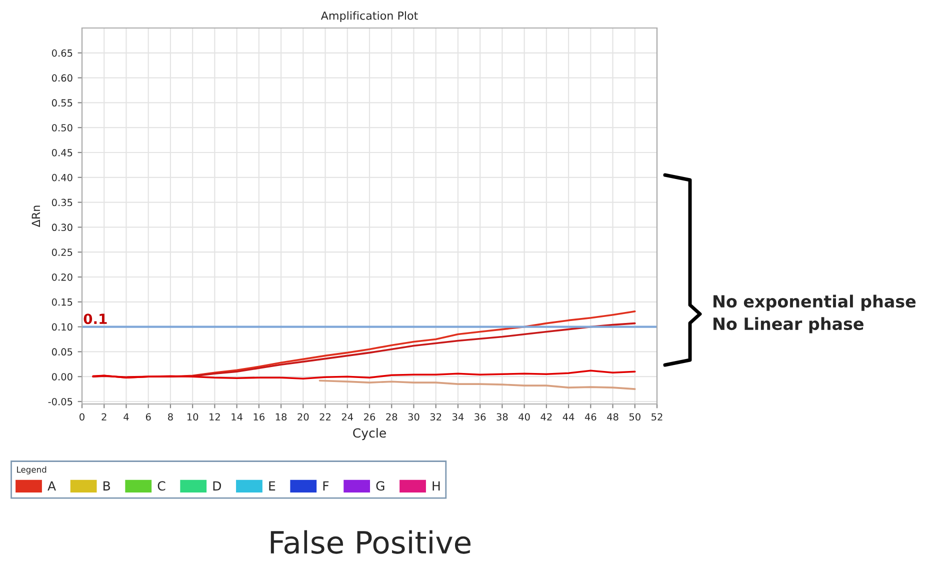  Describe the element at coordinates (107, 485) in the screenshot. I see `legend-label: B` at that location.